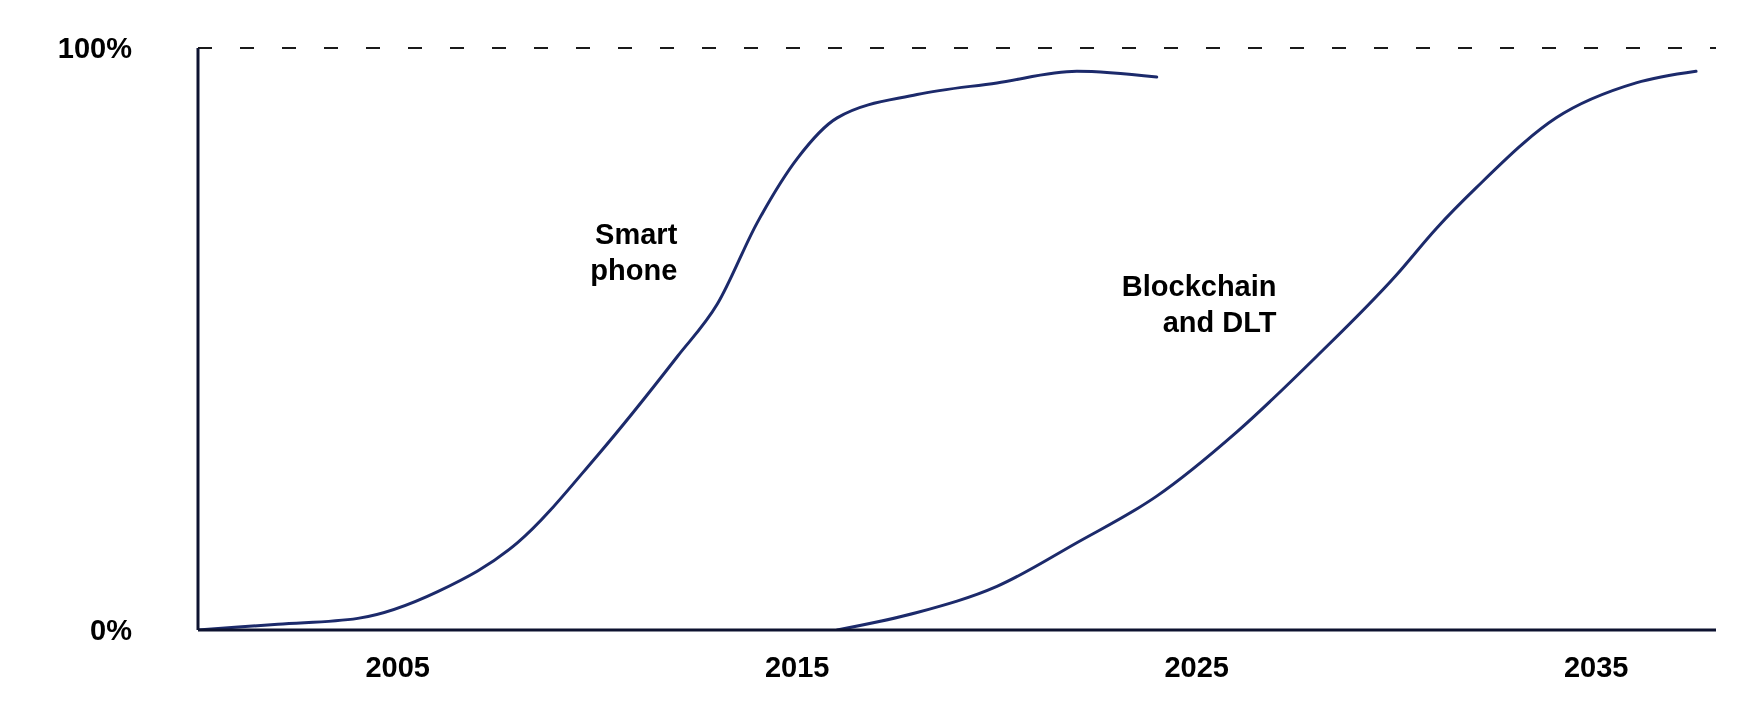  What do you see at coordinates (95, 48) in the screenshot?
I see `y-tick-label: 100%` at bounding box center [95, 48].